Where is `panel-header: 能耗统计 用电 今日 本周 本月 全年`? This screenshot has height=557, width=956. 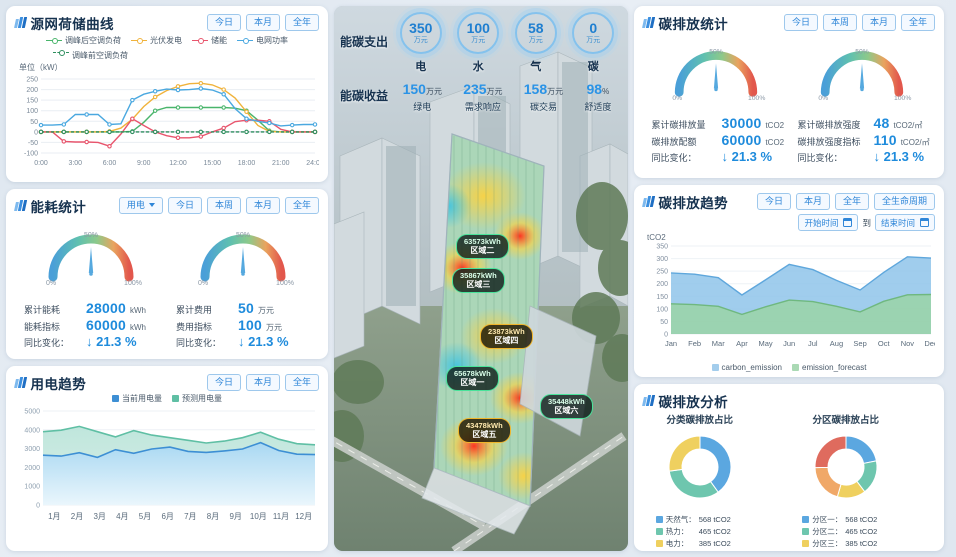 panel-header: 能耗统计 用电 今日 本周 本月 全年 is located at coordinates (166, 205).